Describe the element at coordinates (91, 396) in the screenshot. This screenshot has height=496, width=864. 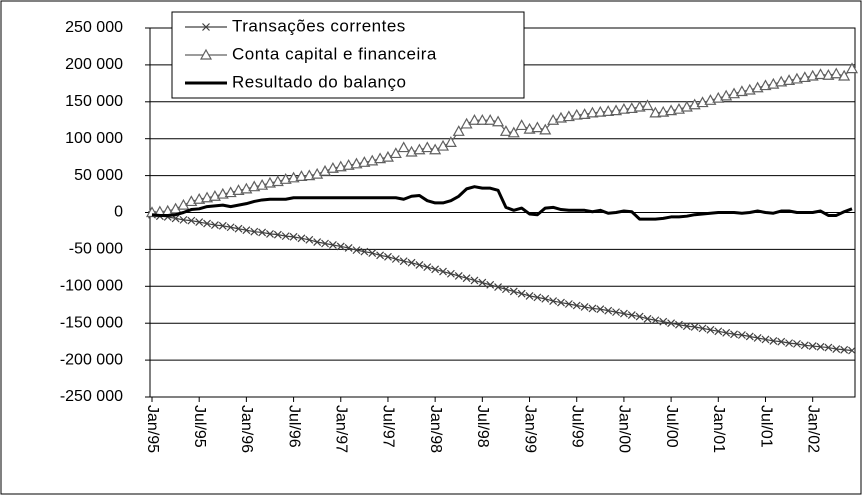
I see `y-tick-label: -250 000` at that location.